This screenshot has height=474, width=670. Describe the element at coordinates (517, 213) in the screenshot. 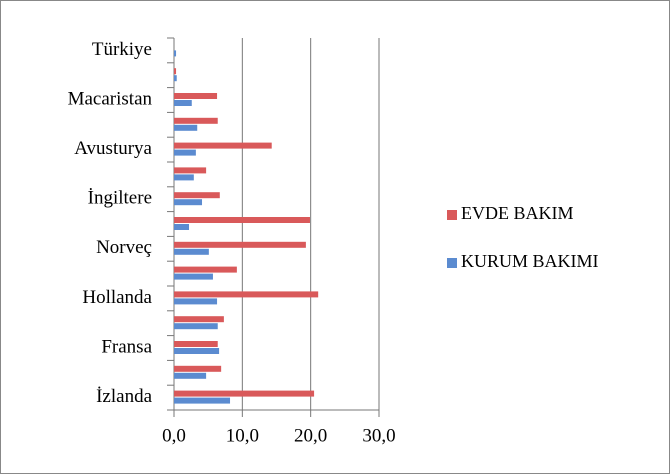

I see `legend-label: EVDE BAKIM` at that location.